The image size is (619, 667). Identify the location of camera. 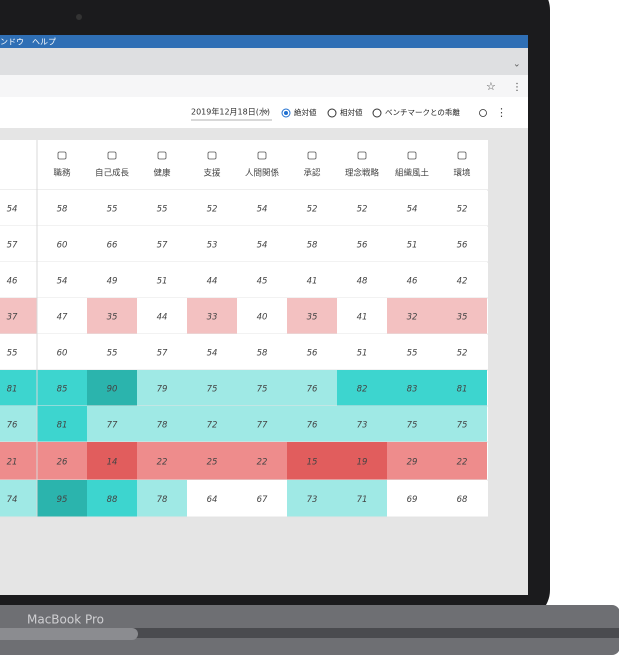
(79, 17).